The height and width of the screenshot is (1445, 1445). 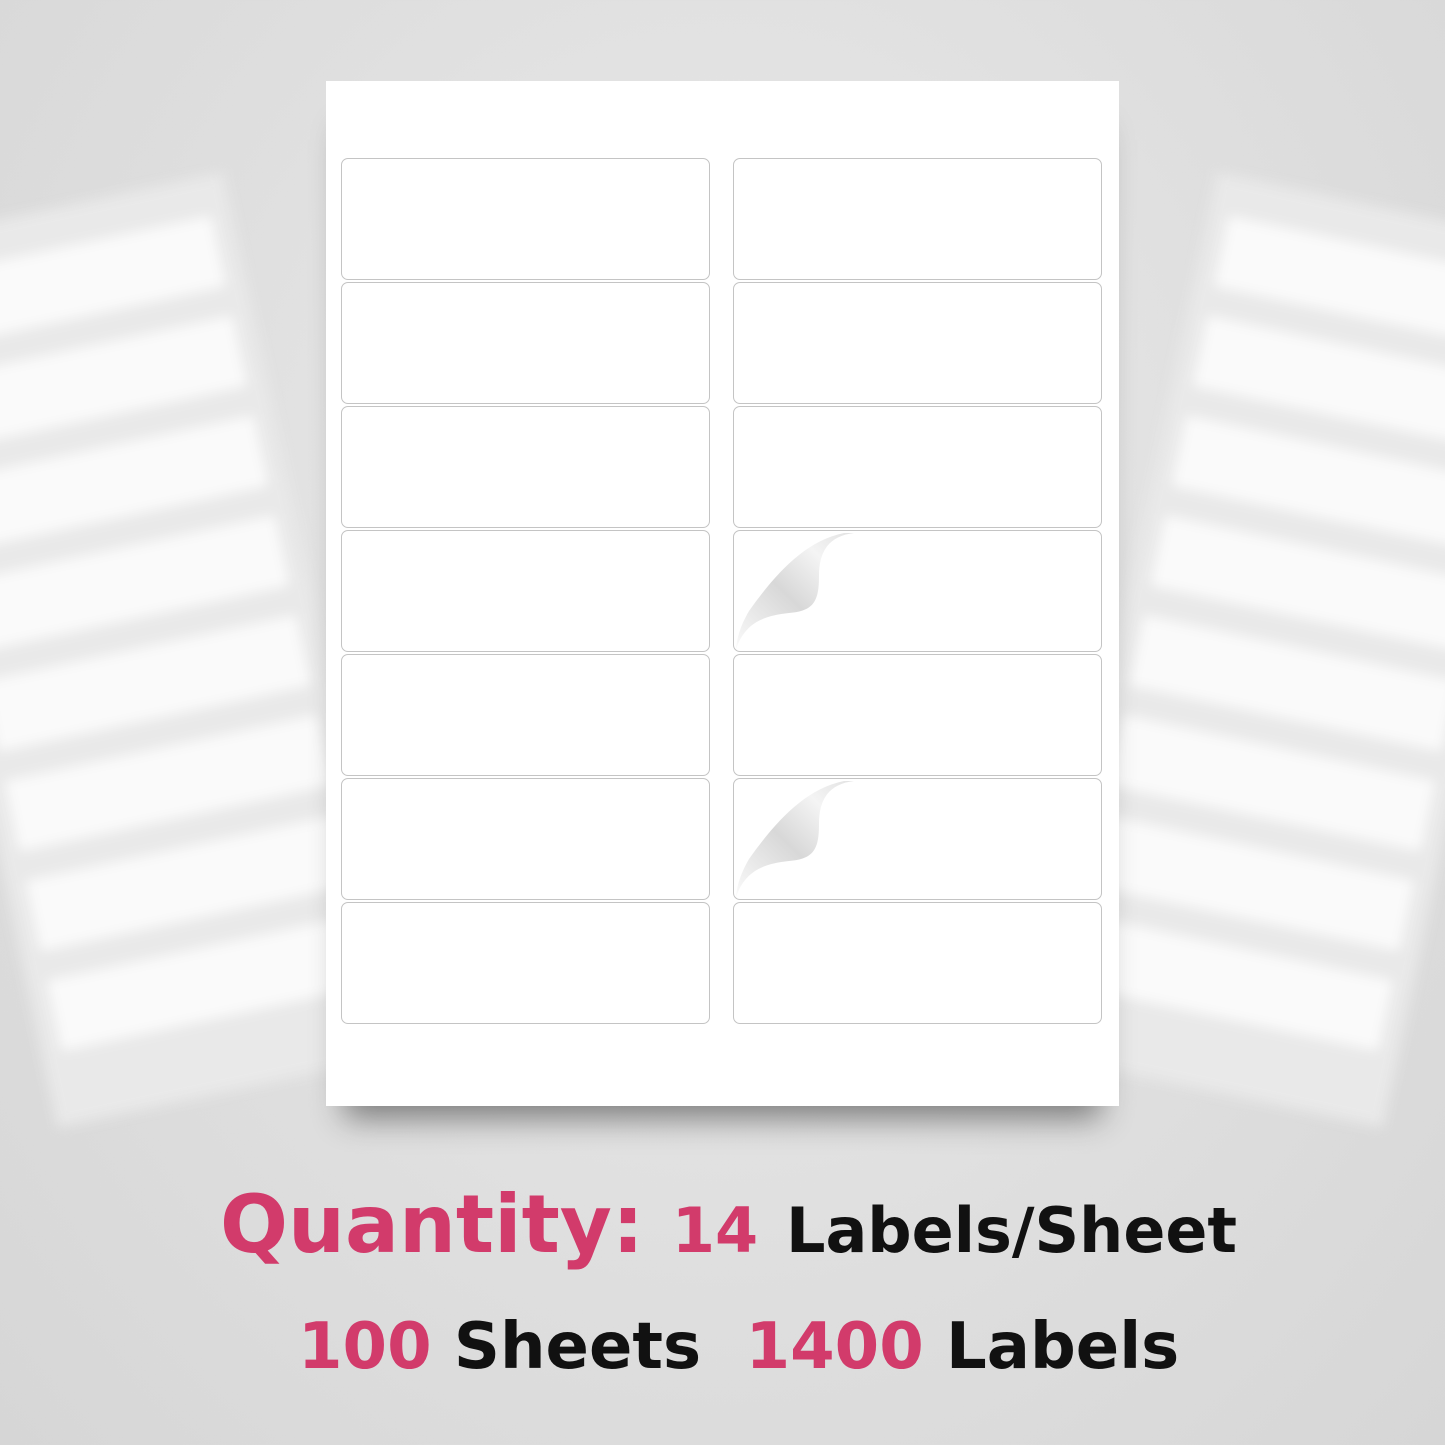 I want to click on total-labels-text: Labels, so click(x=1063, y=1347).